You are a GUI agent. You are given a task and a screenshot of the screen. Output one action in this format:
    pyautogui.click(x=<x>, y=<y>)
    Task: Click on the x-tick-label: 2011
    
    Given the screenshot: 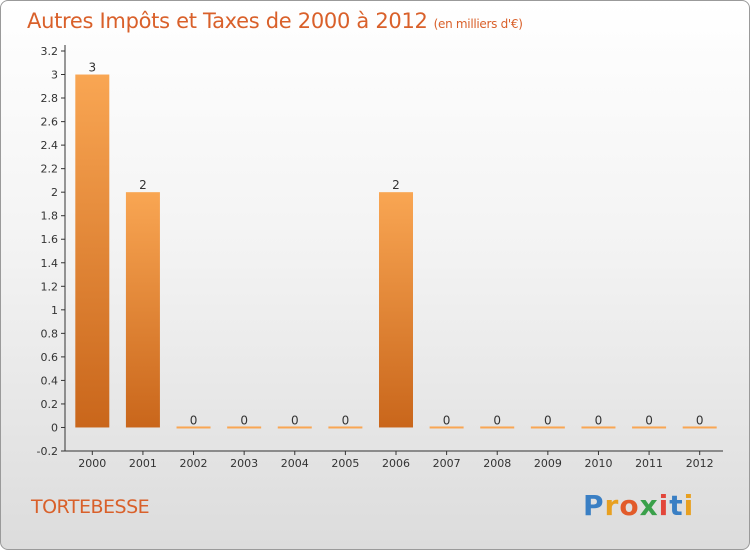 What is the action you would take?
    pyautogui.click(x=649, y=463)
    